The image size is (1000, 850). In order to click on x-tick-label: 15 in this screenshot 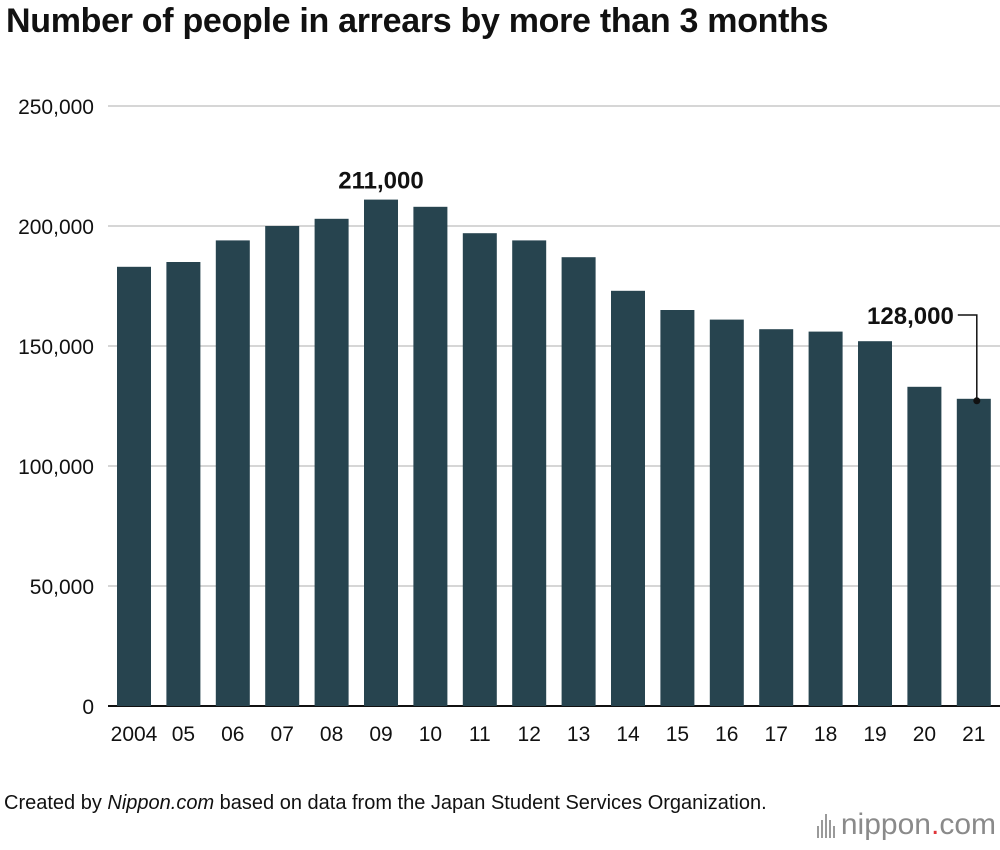, I will do `click(677, 734)`.